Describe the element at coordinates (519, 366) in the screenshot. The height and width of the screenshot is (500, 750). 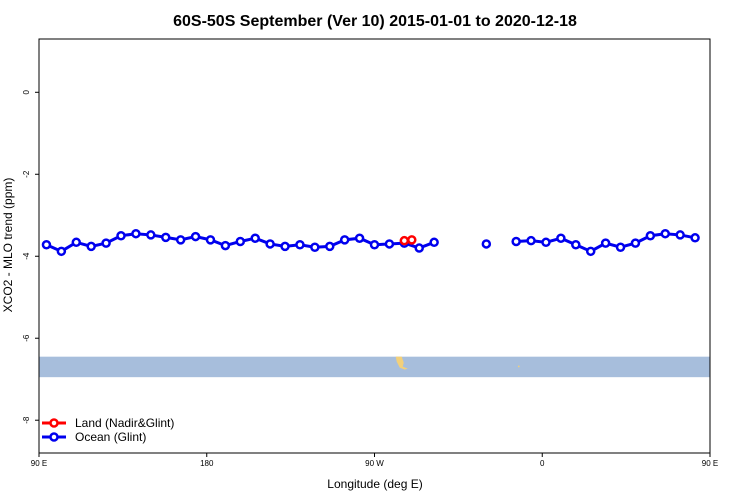
I see `land-speck` at that location.